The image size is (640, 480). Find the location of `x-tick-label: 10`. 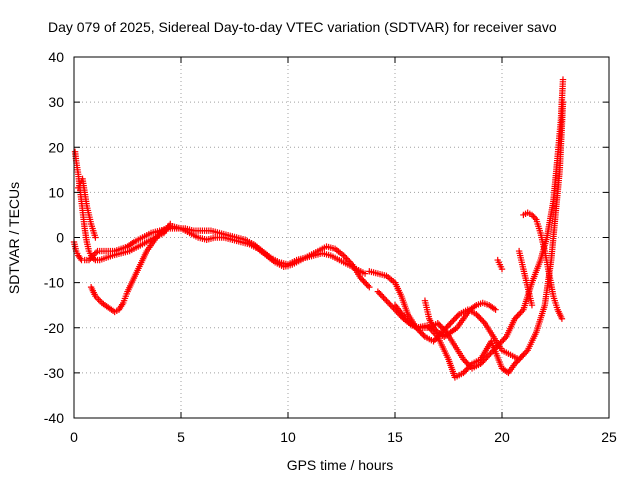

x-tick-label: 10 is located at coordinates (288, 437).